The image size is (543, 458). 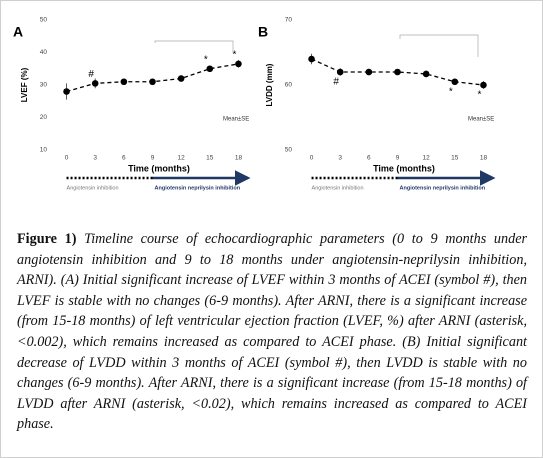 I want to click on y-tick-label: 40, so click(x=44, y=52).